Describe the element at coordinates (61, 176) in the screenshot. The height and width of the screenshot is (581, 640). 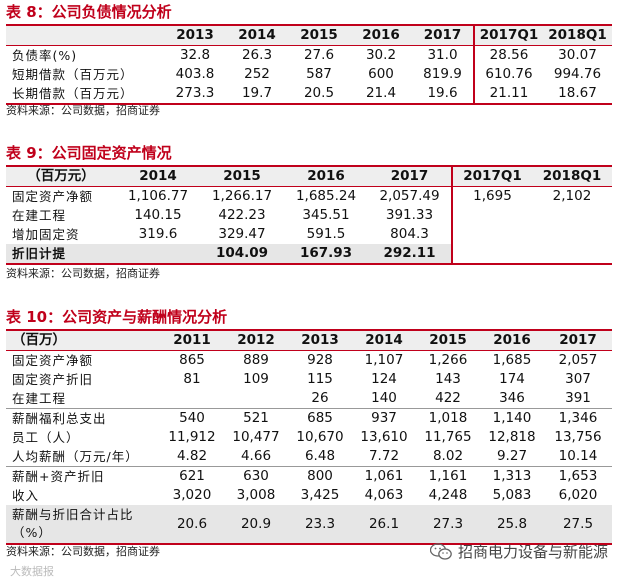
I see `header-cell: （百万元）` at that location.